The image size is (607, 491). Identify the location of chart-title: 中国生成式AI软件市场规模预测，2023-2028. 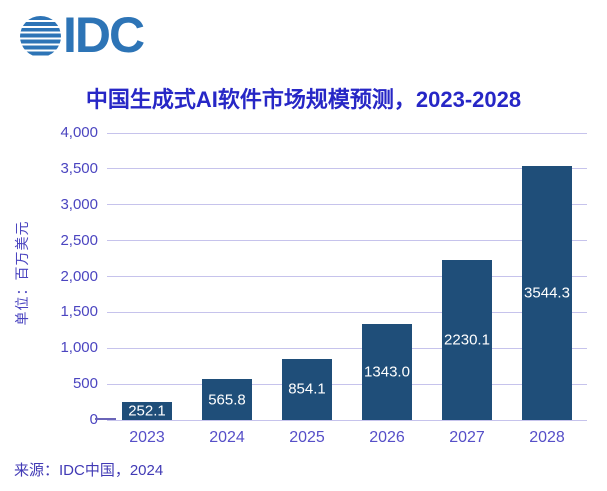
(303, 99).